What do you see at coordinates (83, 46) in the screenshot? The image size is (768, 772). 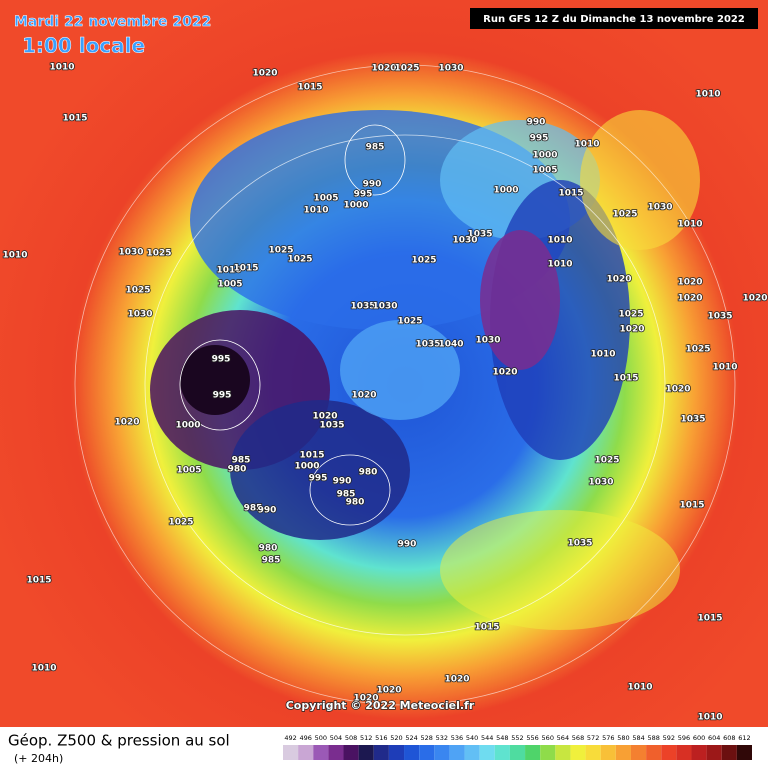 I see `forecast-time: 1:00 locale` at bounding box center [83, 46].